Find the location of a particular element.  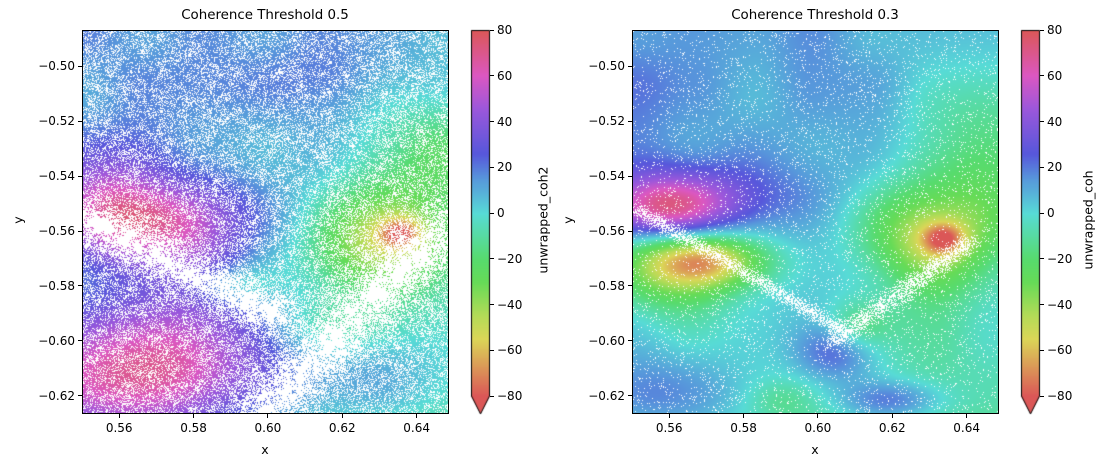

chart-title: Coherence Threshold 0.3 is located at coordinates (815, 15).